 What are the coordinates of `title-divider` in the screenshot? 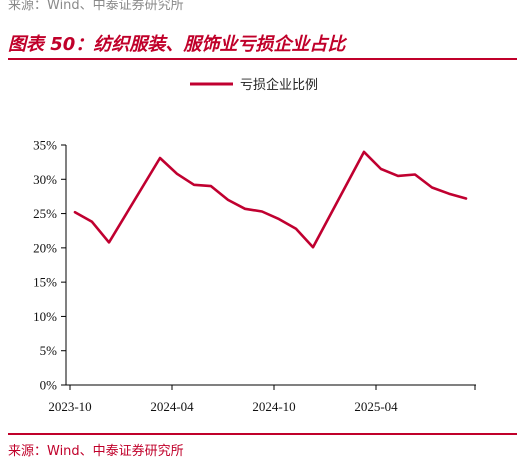 It's located at (262, 59).